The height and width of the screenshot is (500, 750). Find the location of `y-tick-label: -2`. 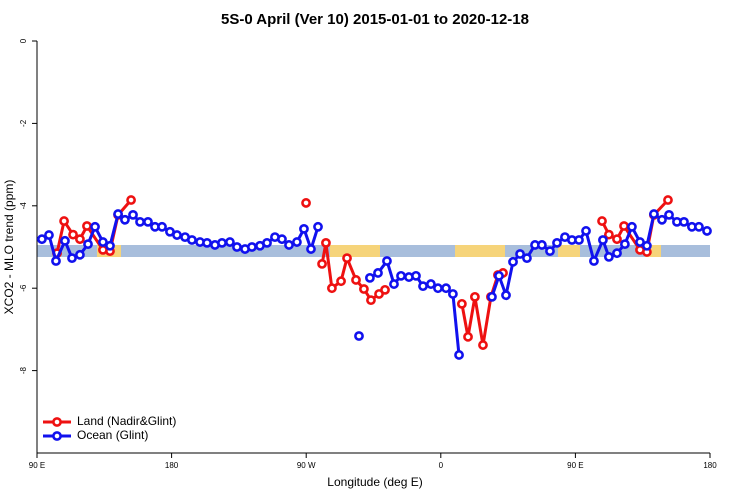

y-tick-label: -2 is located at coordinates (23, 123).